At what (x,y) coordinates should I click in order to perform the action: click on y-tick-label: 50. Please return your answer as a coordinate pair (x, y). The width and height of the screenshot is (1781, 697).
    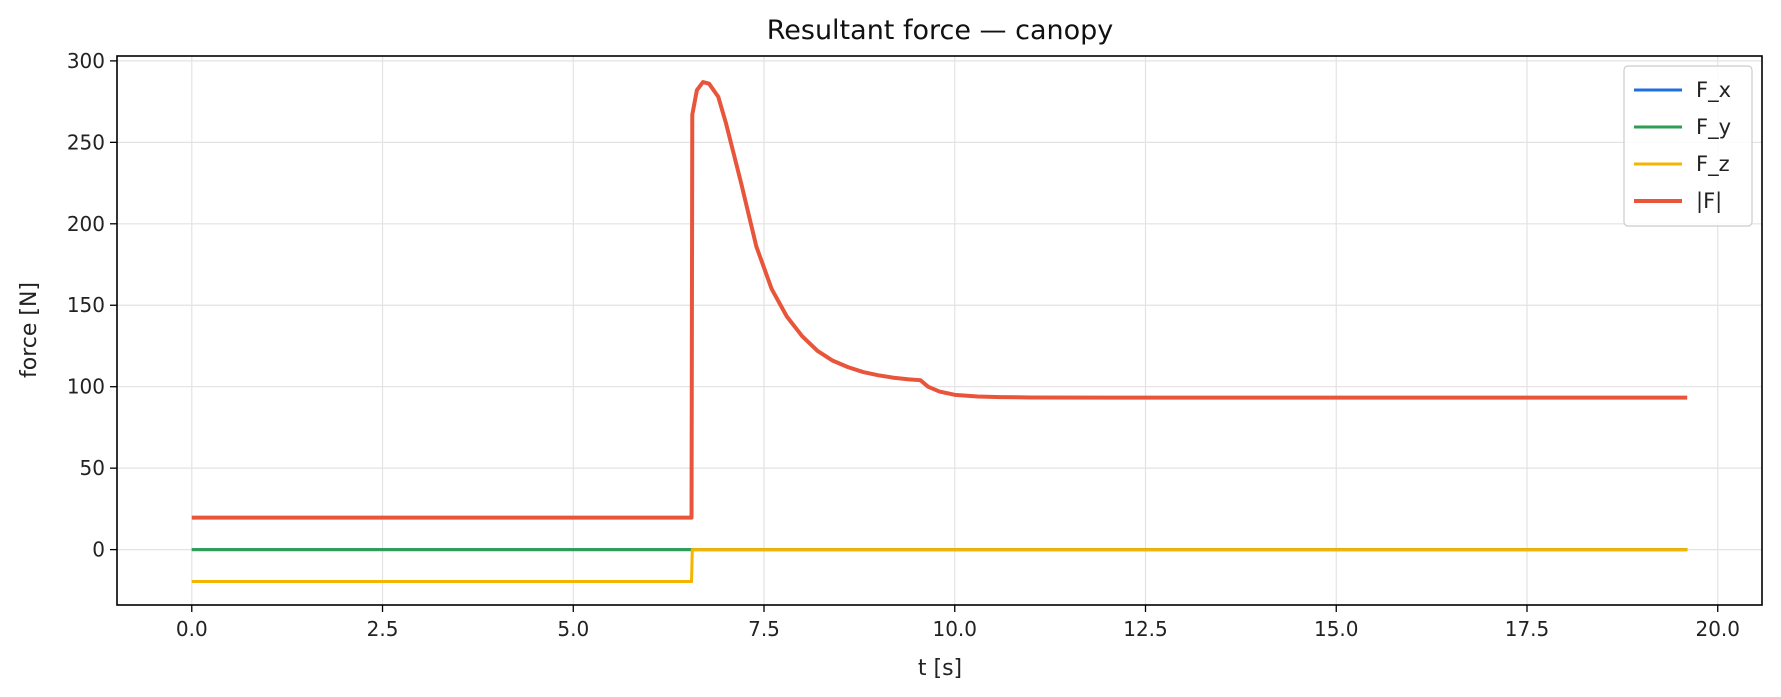
    Looking at the image, I should click on (92, 468).